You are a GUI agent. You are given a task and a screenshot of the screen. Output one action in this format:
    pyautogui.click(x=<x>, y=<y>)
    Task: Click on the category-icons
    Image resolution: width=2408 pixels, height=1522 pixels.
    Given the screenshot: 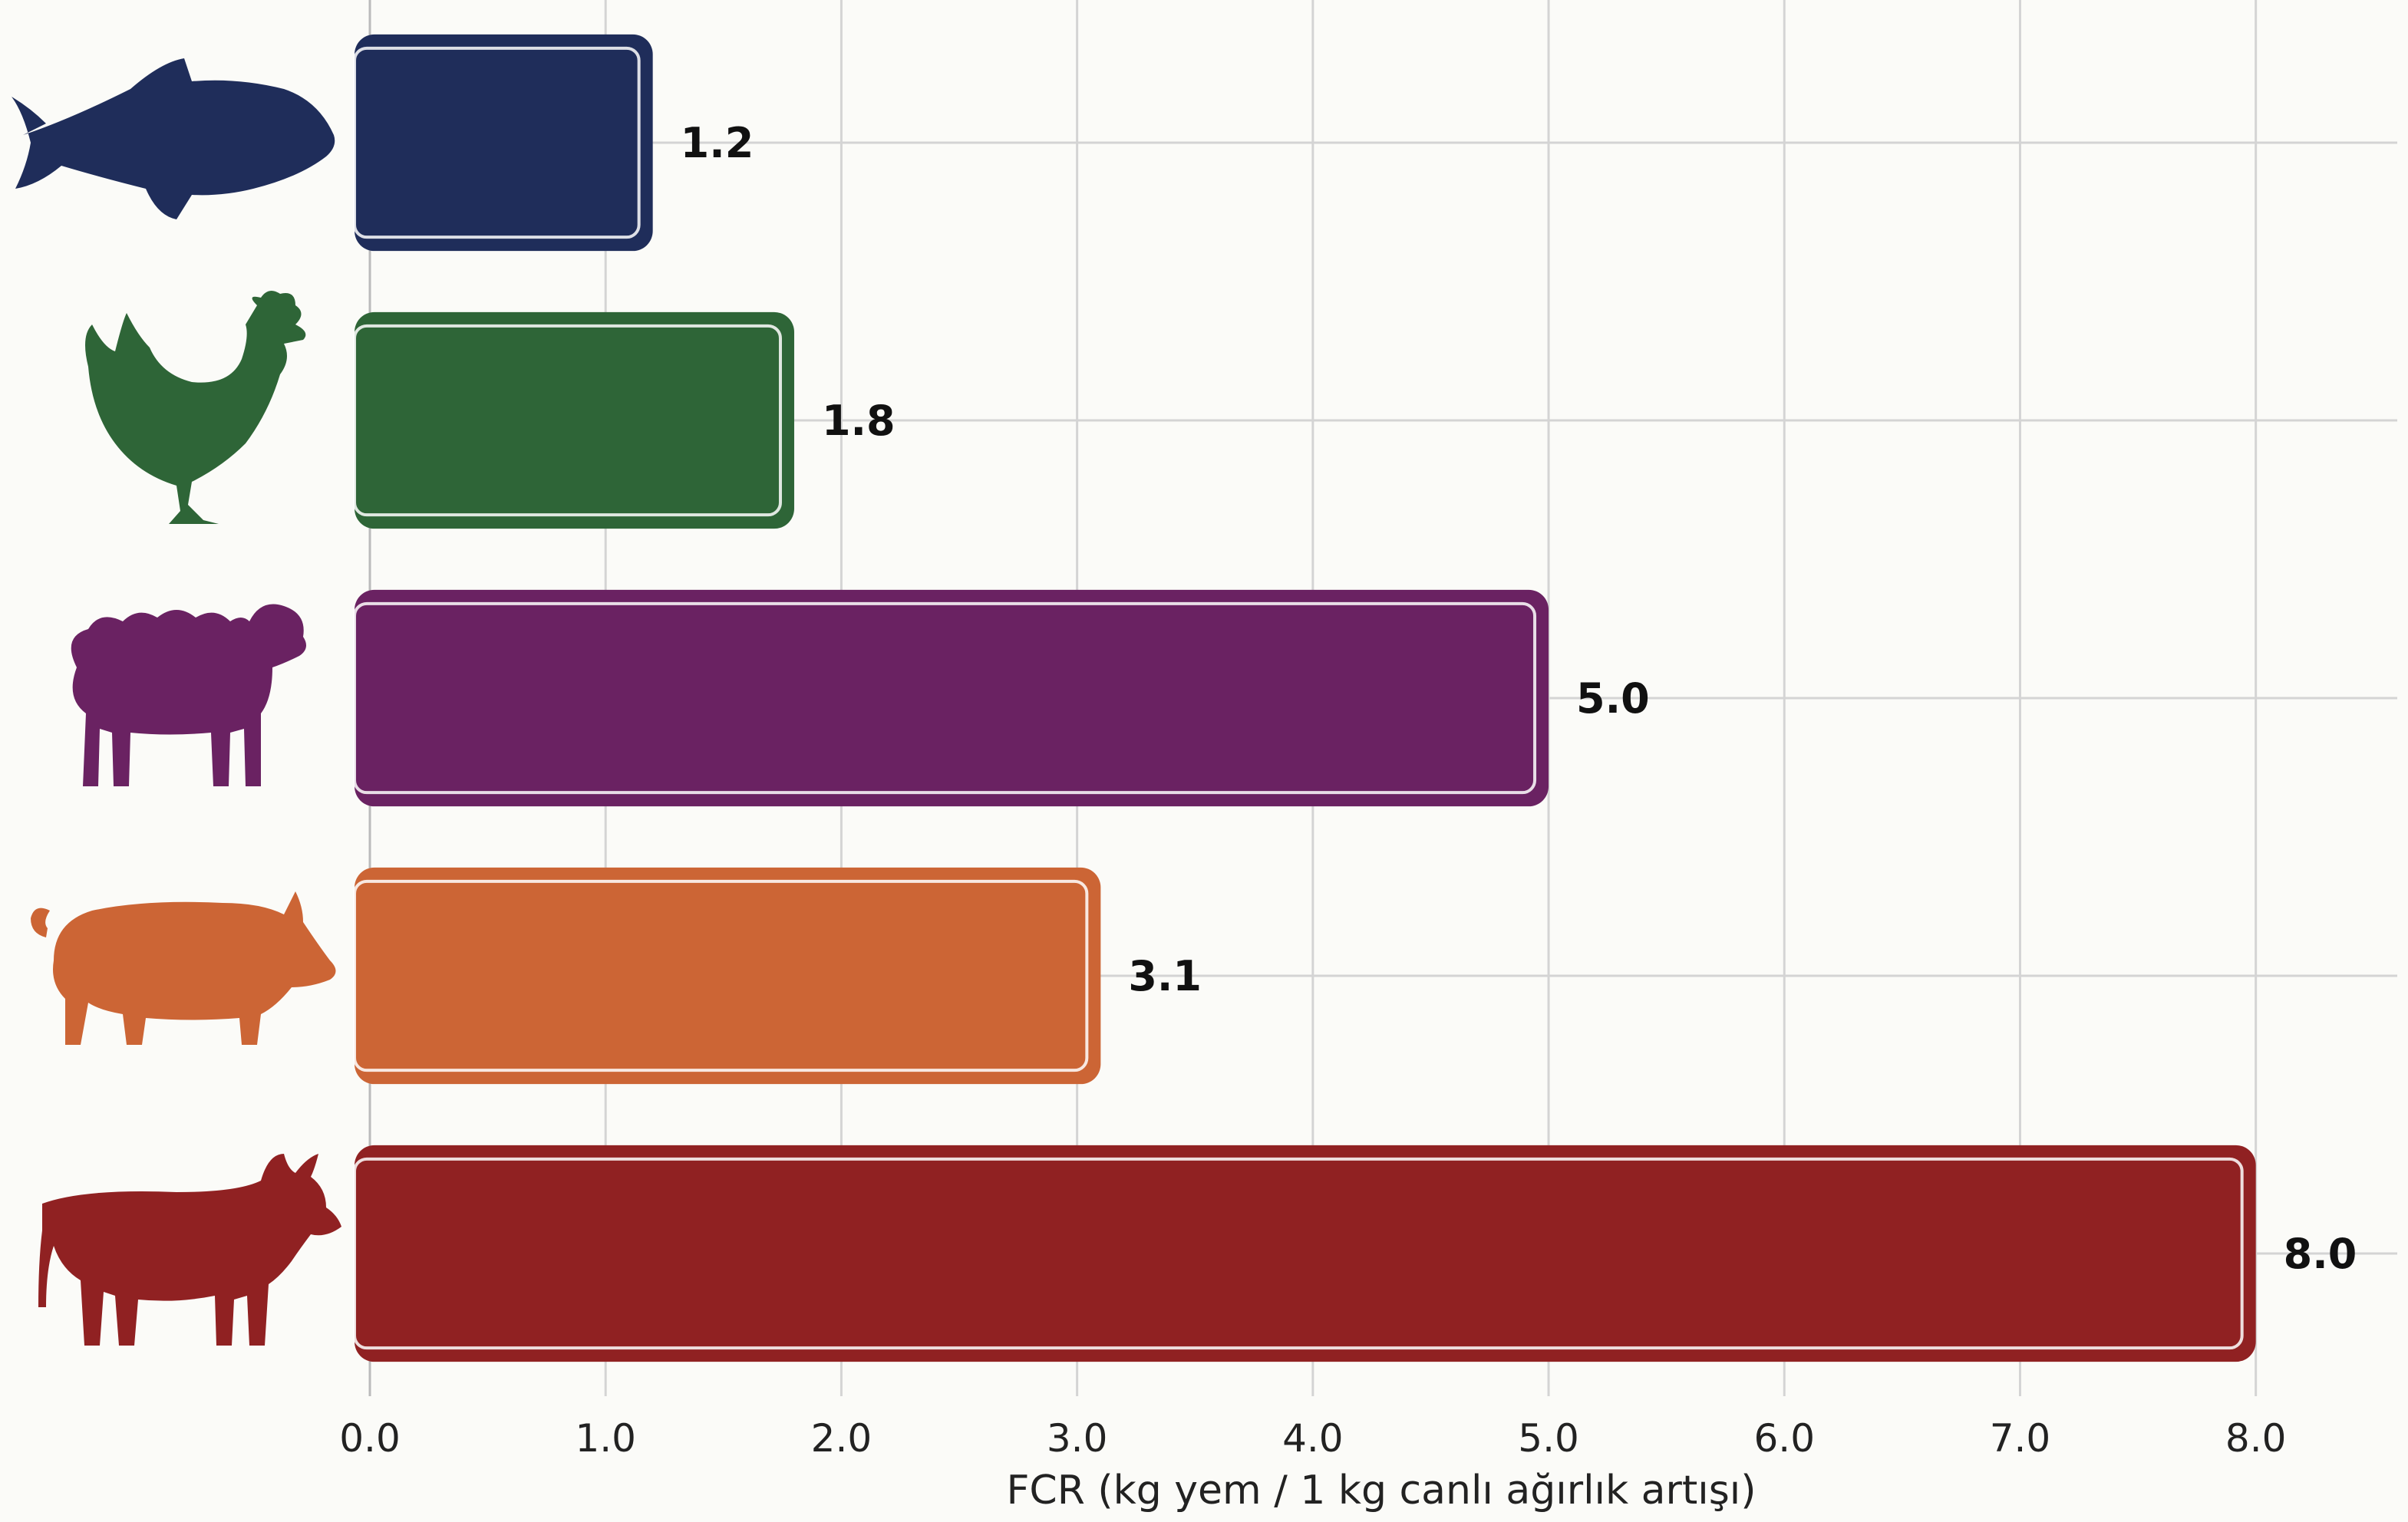 What is the action you would take?
    pyautogui.click(x=176, y=702)
    